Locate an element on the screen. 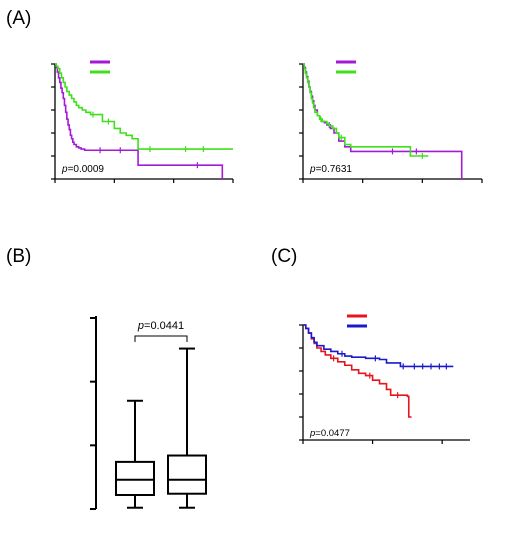  p-value-text: =0.0009 is located at coordinates (86, 169).